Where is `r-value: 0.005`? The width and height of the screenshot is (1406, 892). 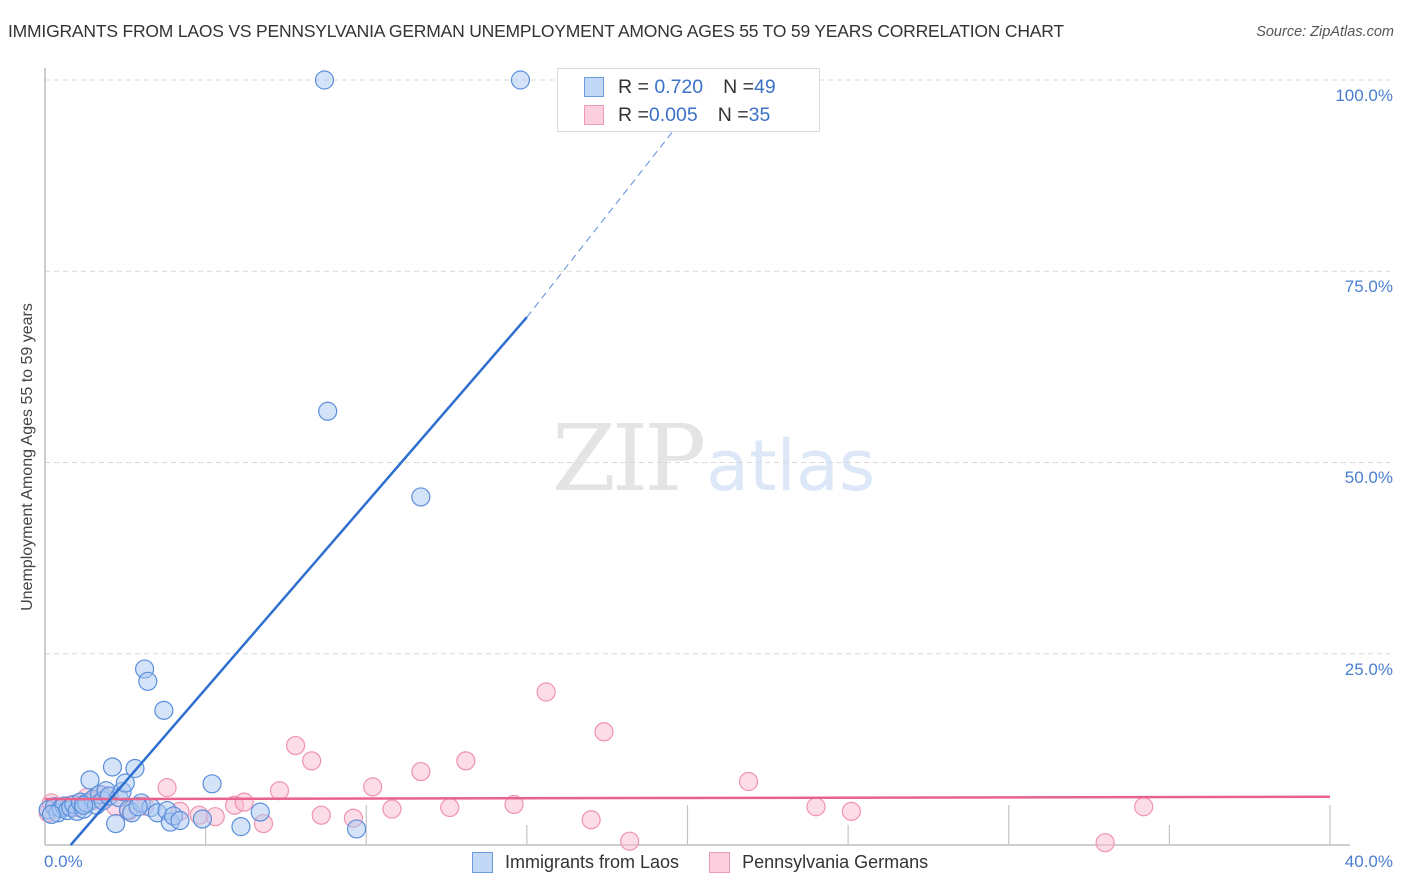 r-value: 0.005 is located at coordinates (673, 114).